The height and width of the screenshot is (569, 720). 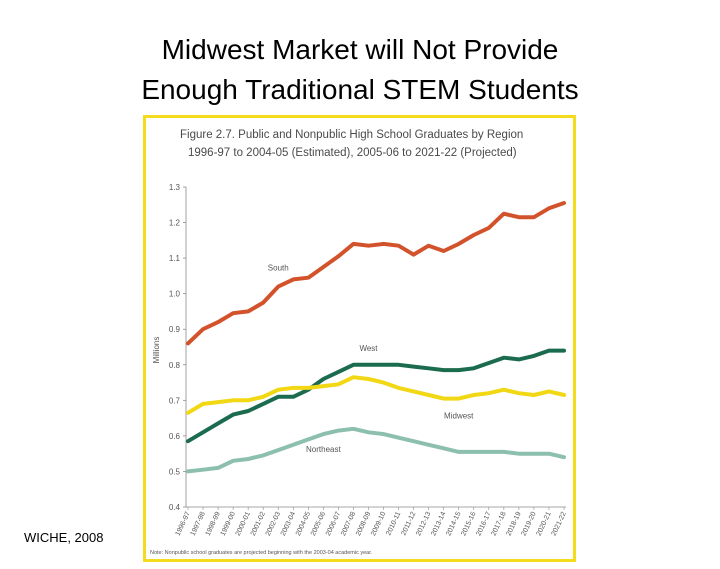 What do you see at coordinates (156, 350) in the screenshot?
I see `y-axis-label: Millions` at bounding box center [156, 350].